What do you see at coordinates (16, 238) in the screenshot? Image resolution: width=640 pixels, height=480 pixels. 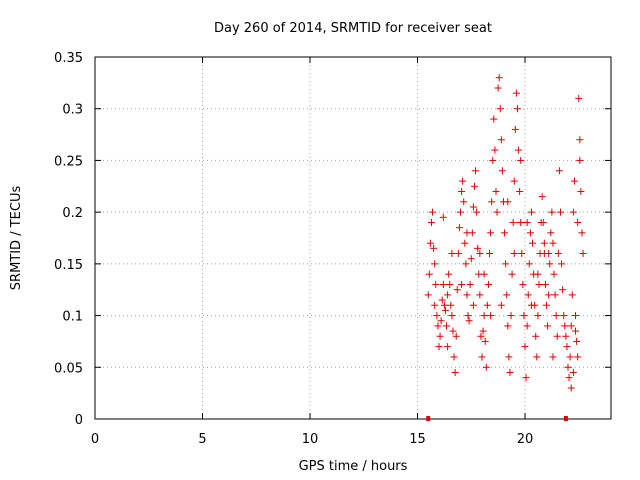 I see `y-axis-label: SRMTID / TECUs` at bounding box center [16, 238].